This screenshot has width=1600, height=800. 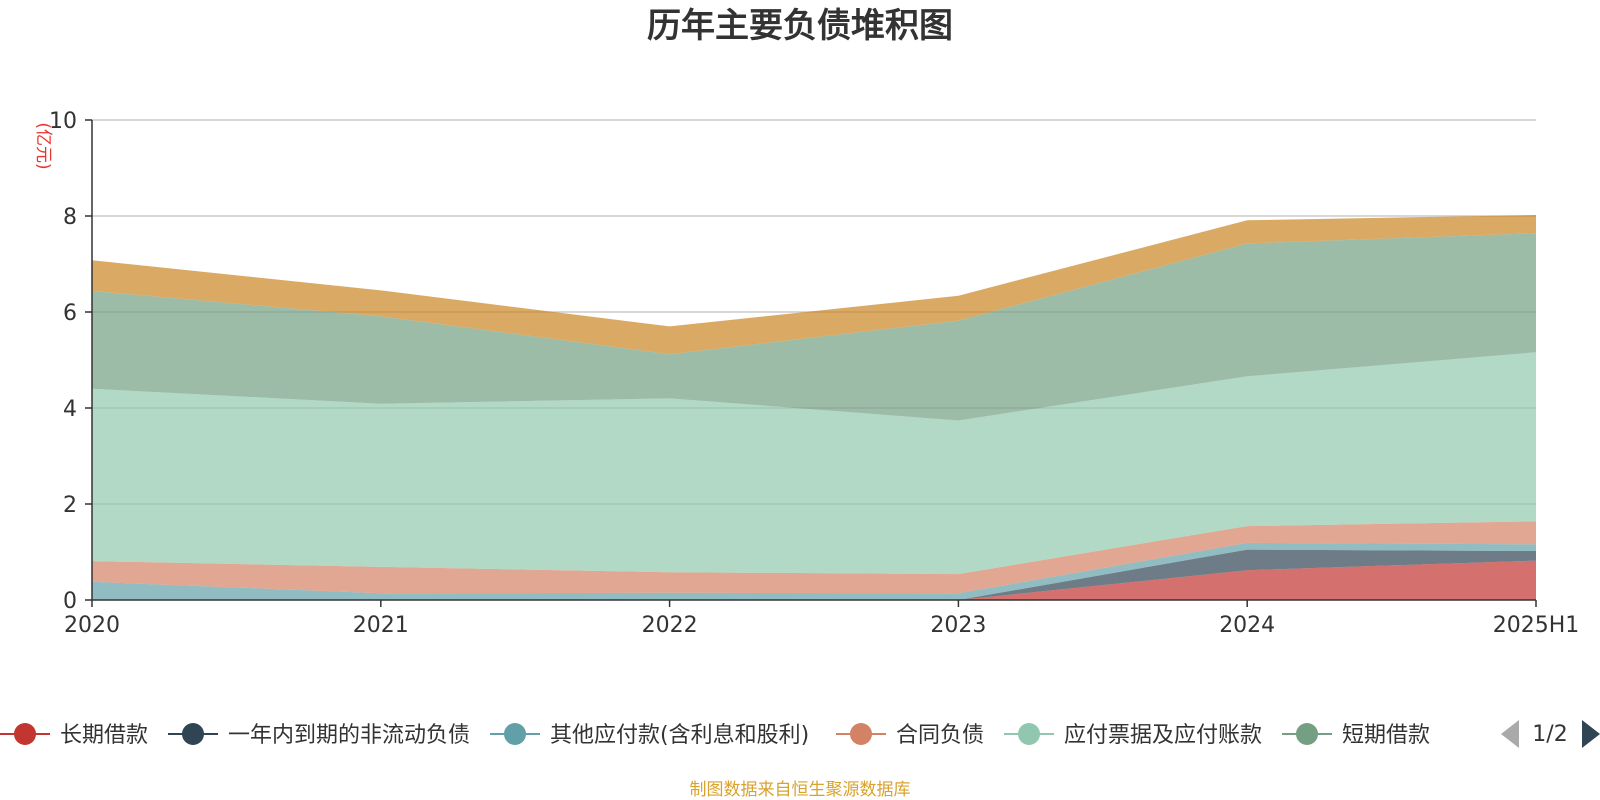 What do you see at coordinates (670, 625) in the screenshot?
I see `x-tick-label-2022: 2022` at bounding box center [670, 625].